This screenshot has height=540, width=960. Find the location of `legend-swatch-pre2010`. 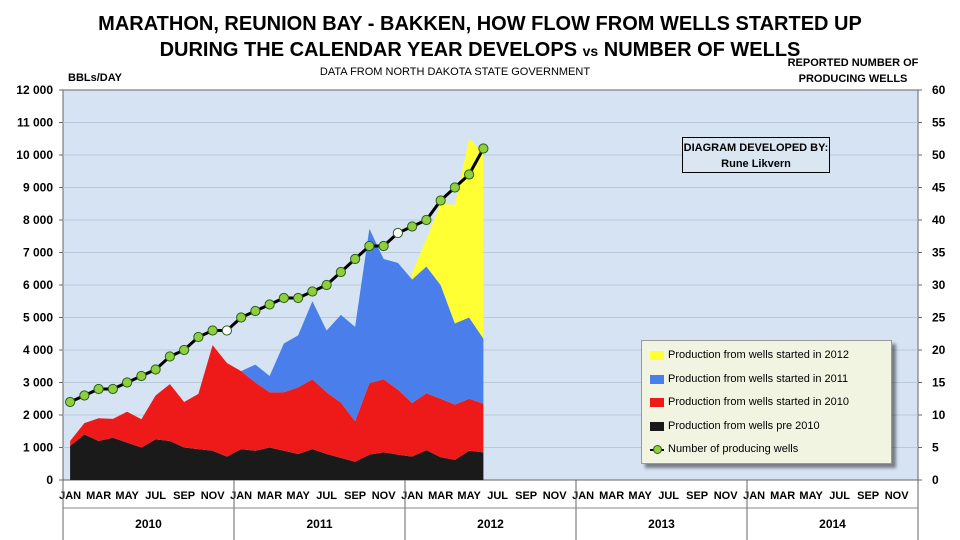

legend-swatch-pre2010 is located at coordinates (657, 426).